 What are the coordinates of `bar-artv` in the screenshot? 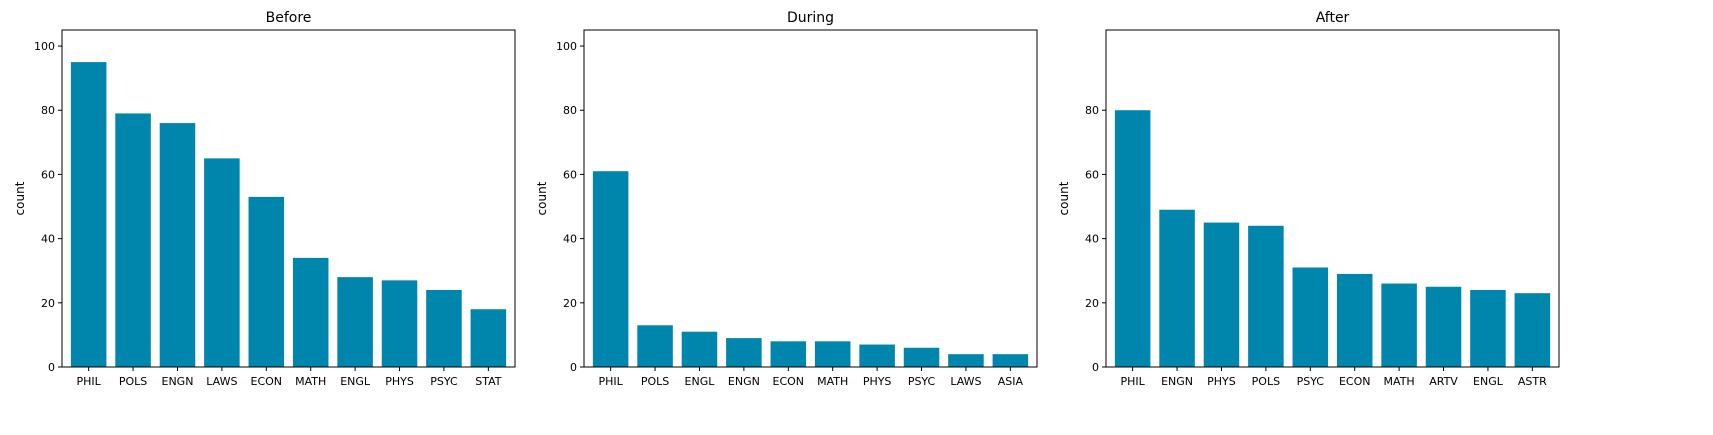 It's located at (1443, 326).